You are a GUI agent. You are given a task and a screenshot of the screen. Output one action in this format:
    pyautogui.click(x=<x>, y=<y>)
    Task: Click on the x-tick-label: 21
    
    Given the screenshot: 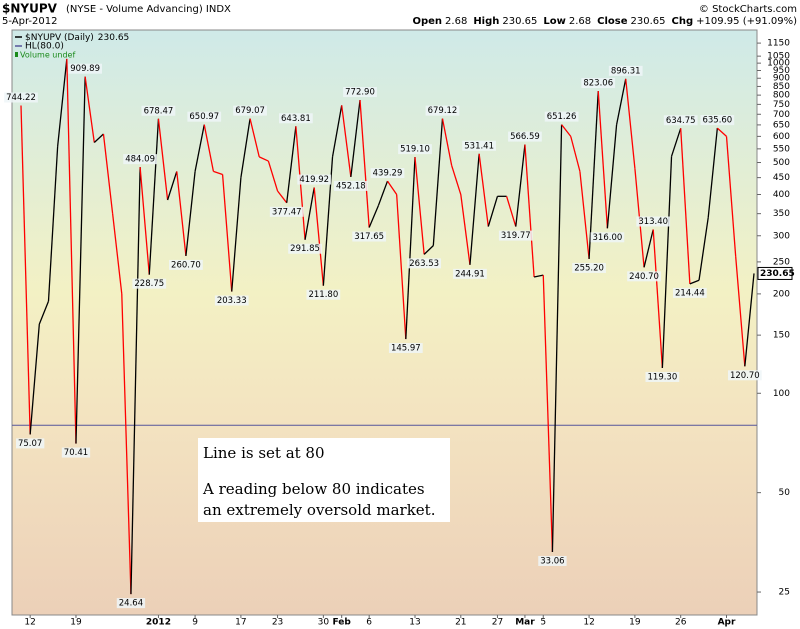 What is the action you would take?
    pyautogui.click(x=460, y=623)
    